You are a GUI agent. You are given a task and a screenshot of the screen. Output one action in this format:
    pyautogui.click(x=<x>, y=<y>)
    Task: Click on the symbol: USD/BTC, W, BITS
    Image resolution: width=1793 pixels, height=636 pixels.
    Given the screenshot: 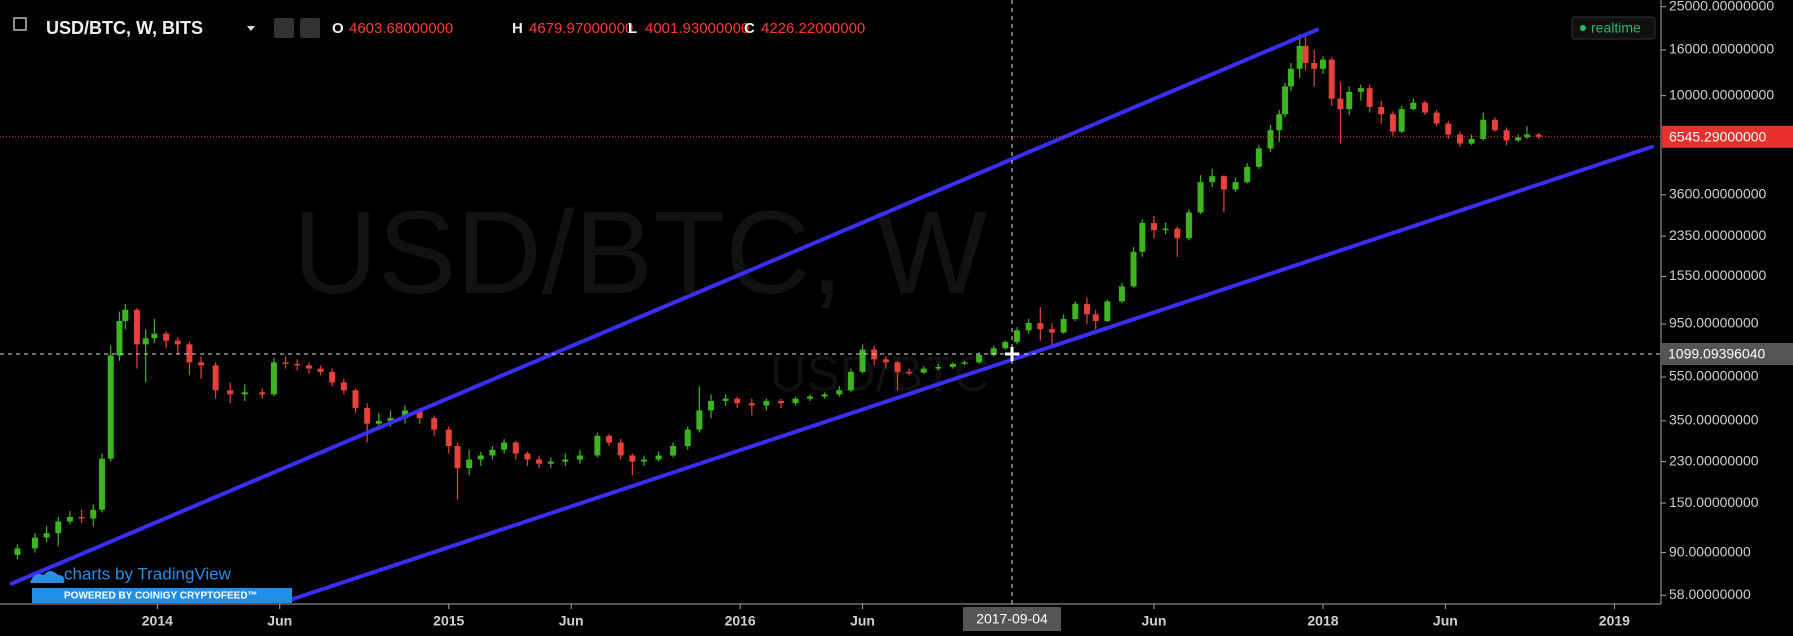 What is the action you would take?
    pyautogui.click(x=124, y=28)
    